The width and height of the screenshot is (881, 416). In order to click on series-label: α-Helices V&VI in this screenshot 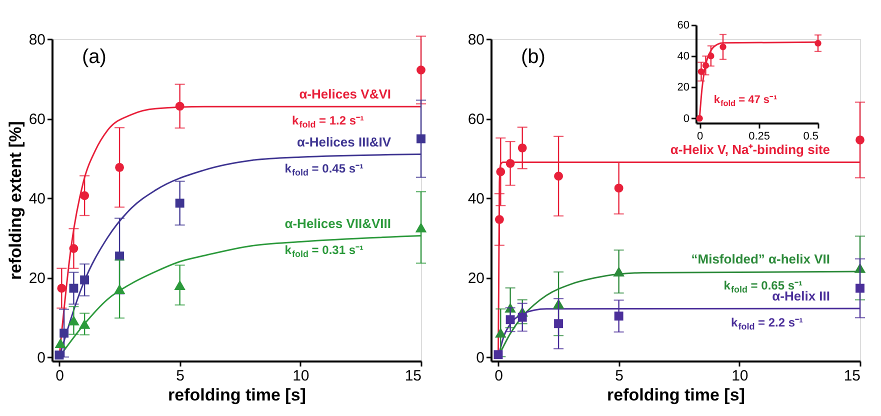, I will do `click(345, 94)`.